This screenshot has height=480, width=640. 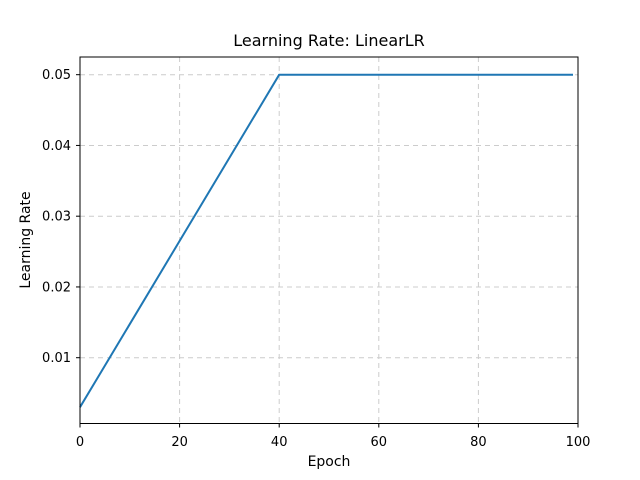 What do you see at coordinates (179, 442) in the screenshot?
I see `x-tick-label: 20` at bounding box center [179, 442].